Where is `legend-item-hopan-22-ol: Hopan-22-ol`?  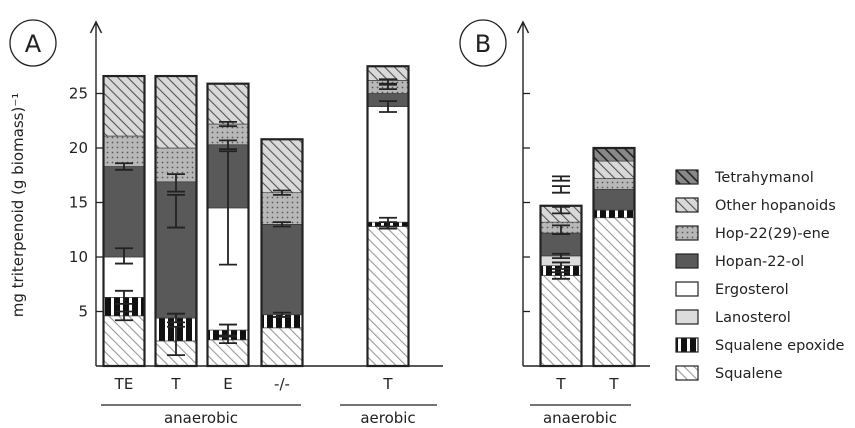
legend-item-hopan-22-ol: Hopan-22-ol is located at coordinates (739, 261).